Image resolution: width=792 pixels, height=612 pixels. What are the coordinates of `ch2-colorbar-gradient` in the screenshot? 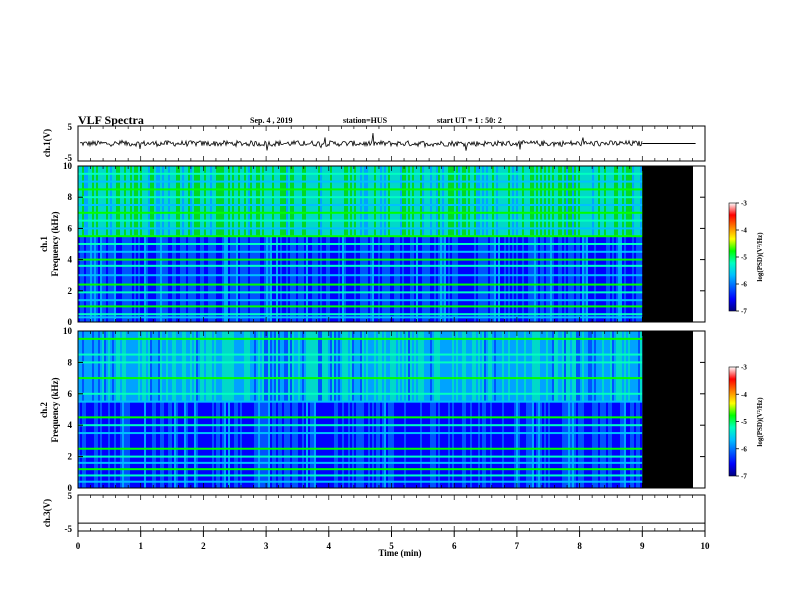 It's located at (732, 421).